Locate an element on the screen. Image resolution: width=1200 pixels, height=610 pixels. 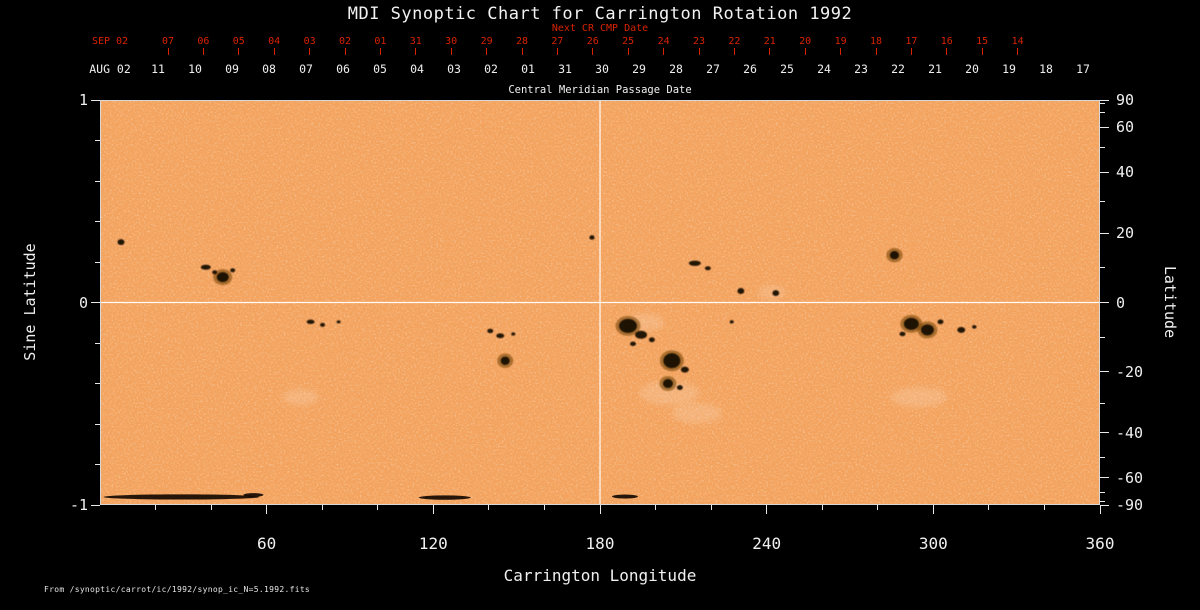
bottom-tick-label: 300 is located at coordinates (933, 543).